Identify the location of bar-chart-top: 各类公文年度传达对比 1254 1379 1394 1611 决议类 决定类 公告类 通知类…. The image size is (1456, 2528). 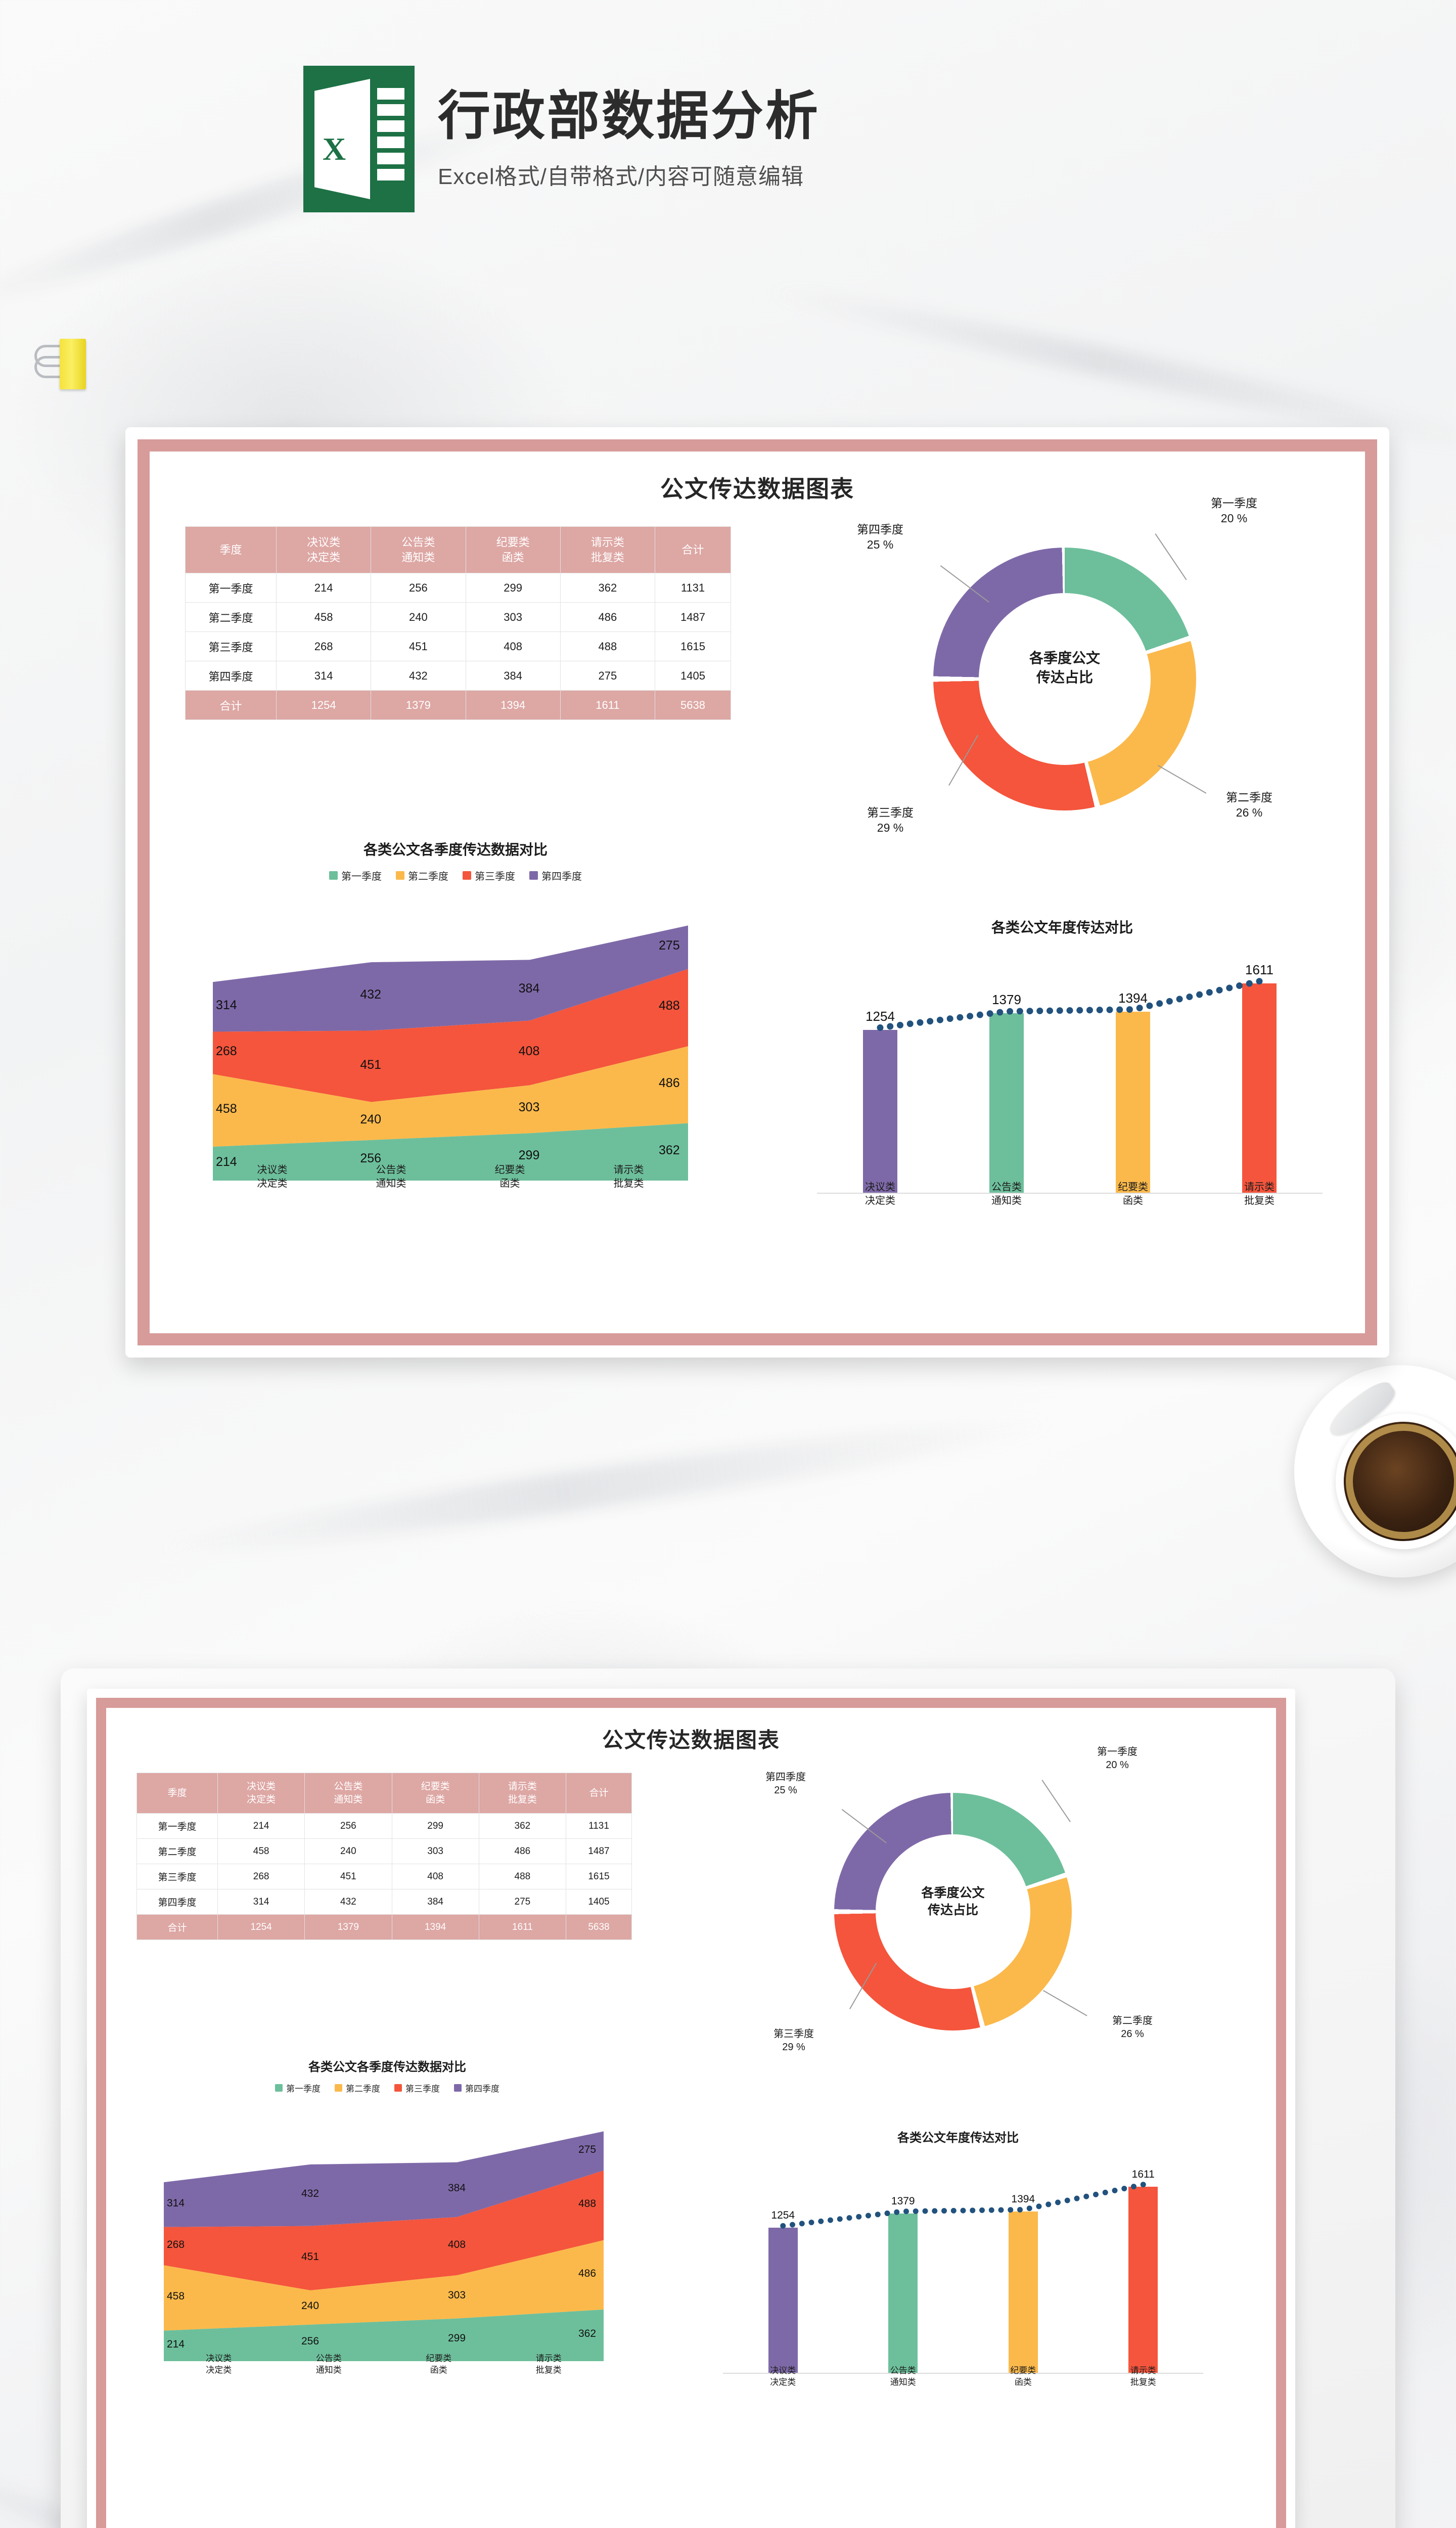
(1062, 1104).